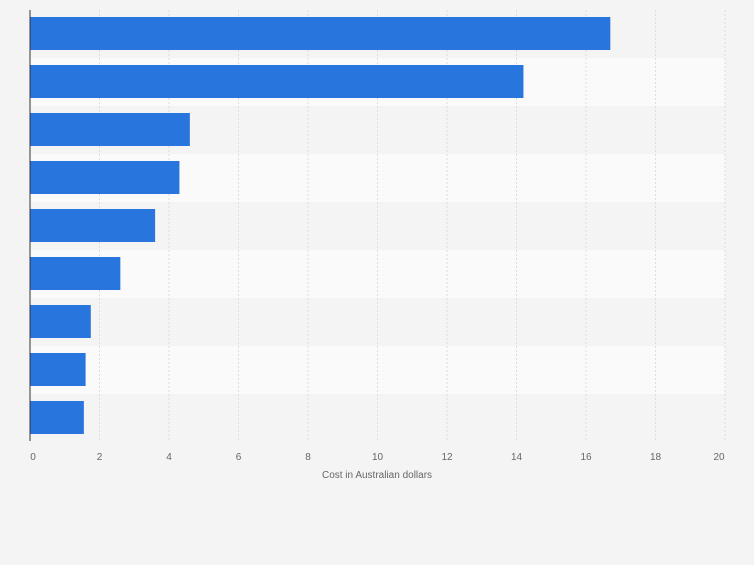 This screenshot has width=754, height=565. What do you see at coordinates (308, 457) in the screenshot?
I see `x-tick-label: 8` at bounding box center [308, 457].